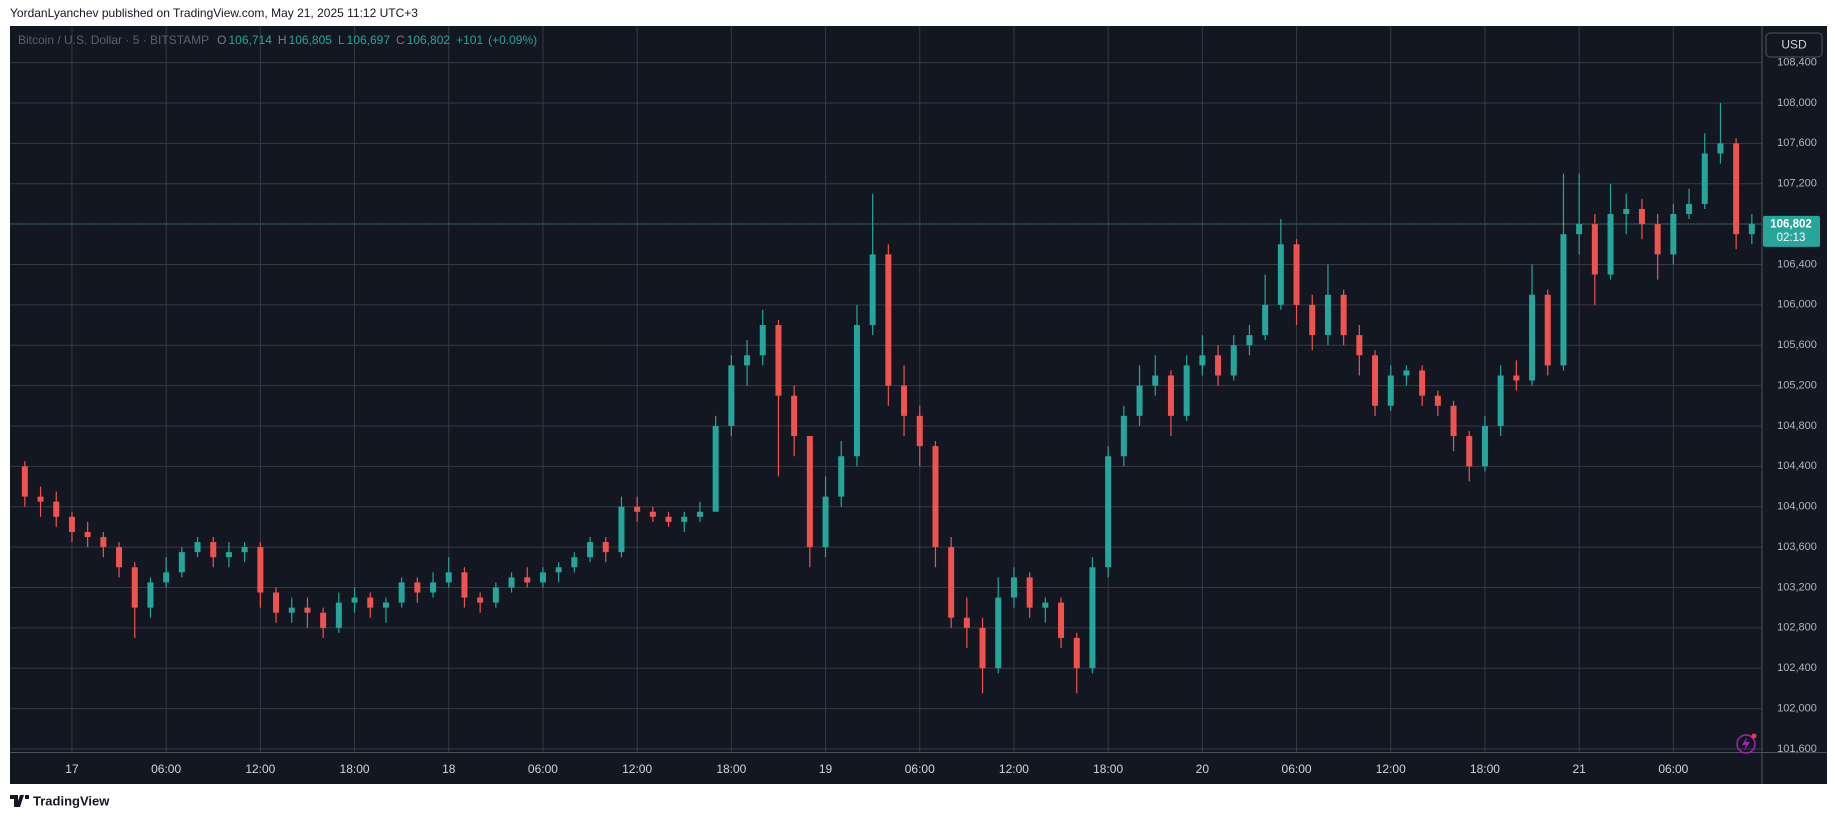 This screenshot has width=1835, height=819. I want to click on alert-icon-bolt, so click(1746, 744).